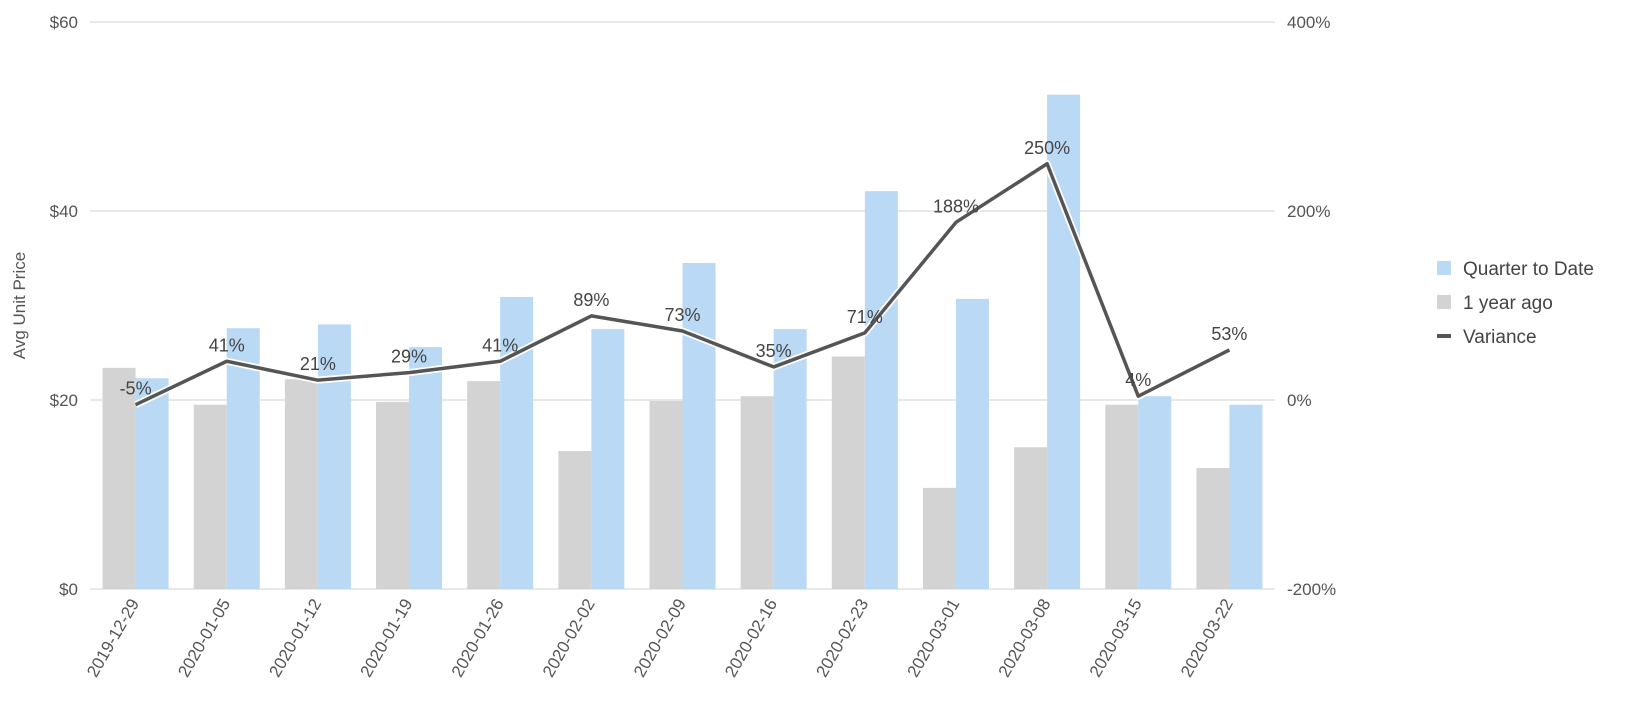 This screenshot has height=713, width=1626. Describe the element at coordinates (865, 317) in the screenshot. I see `variance-data-label: 71%` at that location.